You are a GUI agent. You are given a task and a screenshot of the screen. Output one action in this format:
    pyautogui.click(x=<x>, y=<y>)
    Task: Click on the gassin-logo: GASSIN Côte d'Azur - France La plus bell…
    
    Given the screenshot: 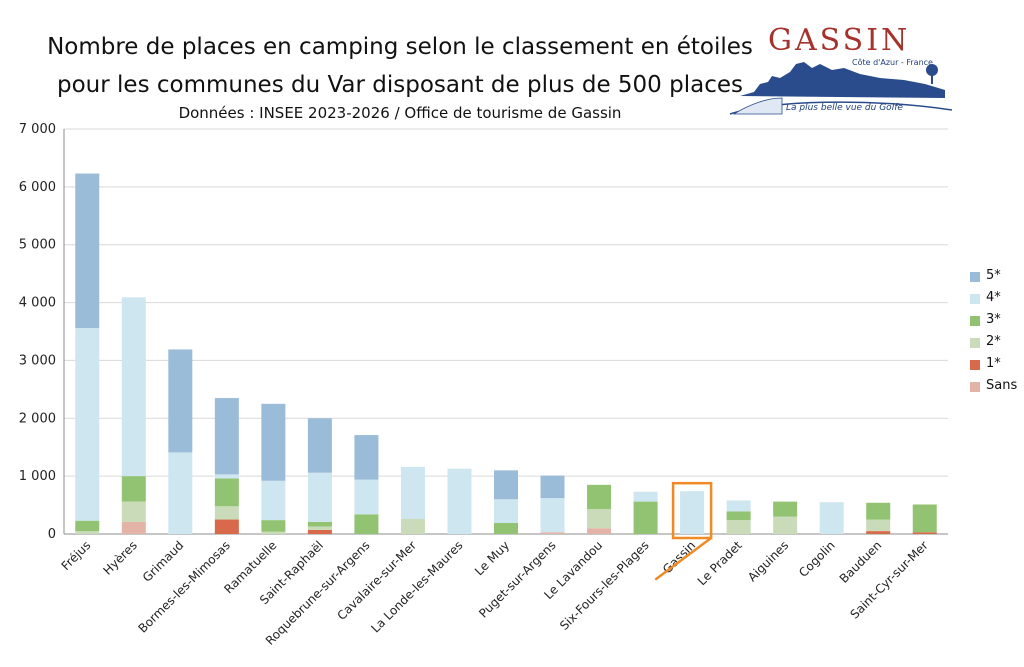 What is the action you would take?
    pyautogui.click(x=841, y=69)
    